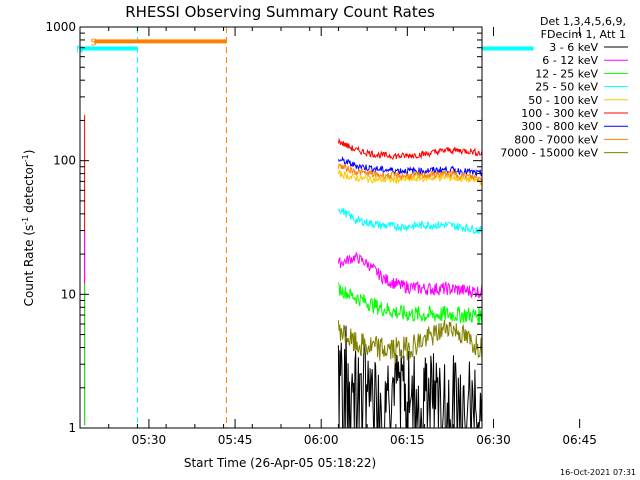 The width and height of the screenshot is (640, 480). I want to click on y-tick-label: 100, so click(64, 161).